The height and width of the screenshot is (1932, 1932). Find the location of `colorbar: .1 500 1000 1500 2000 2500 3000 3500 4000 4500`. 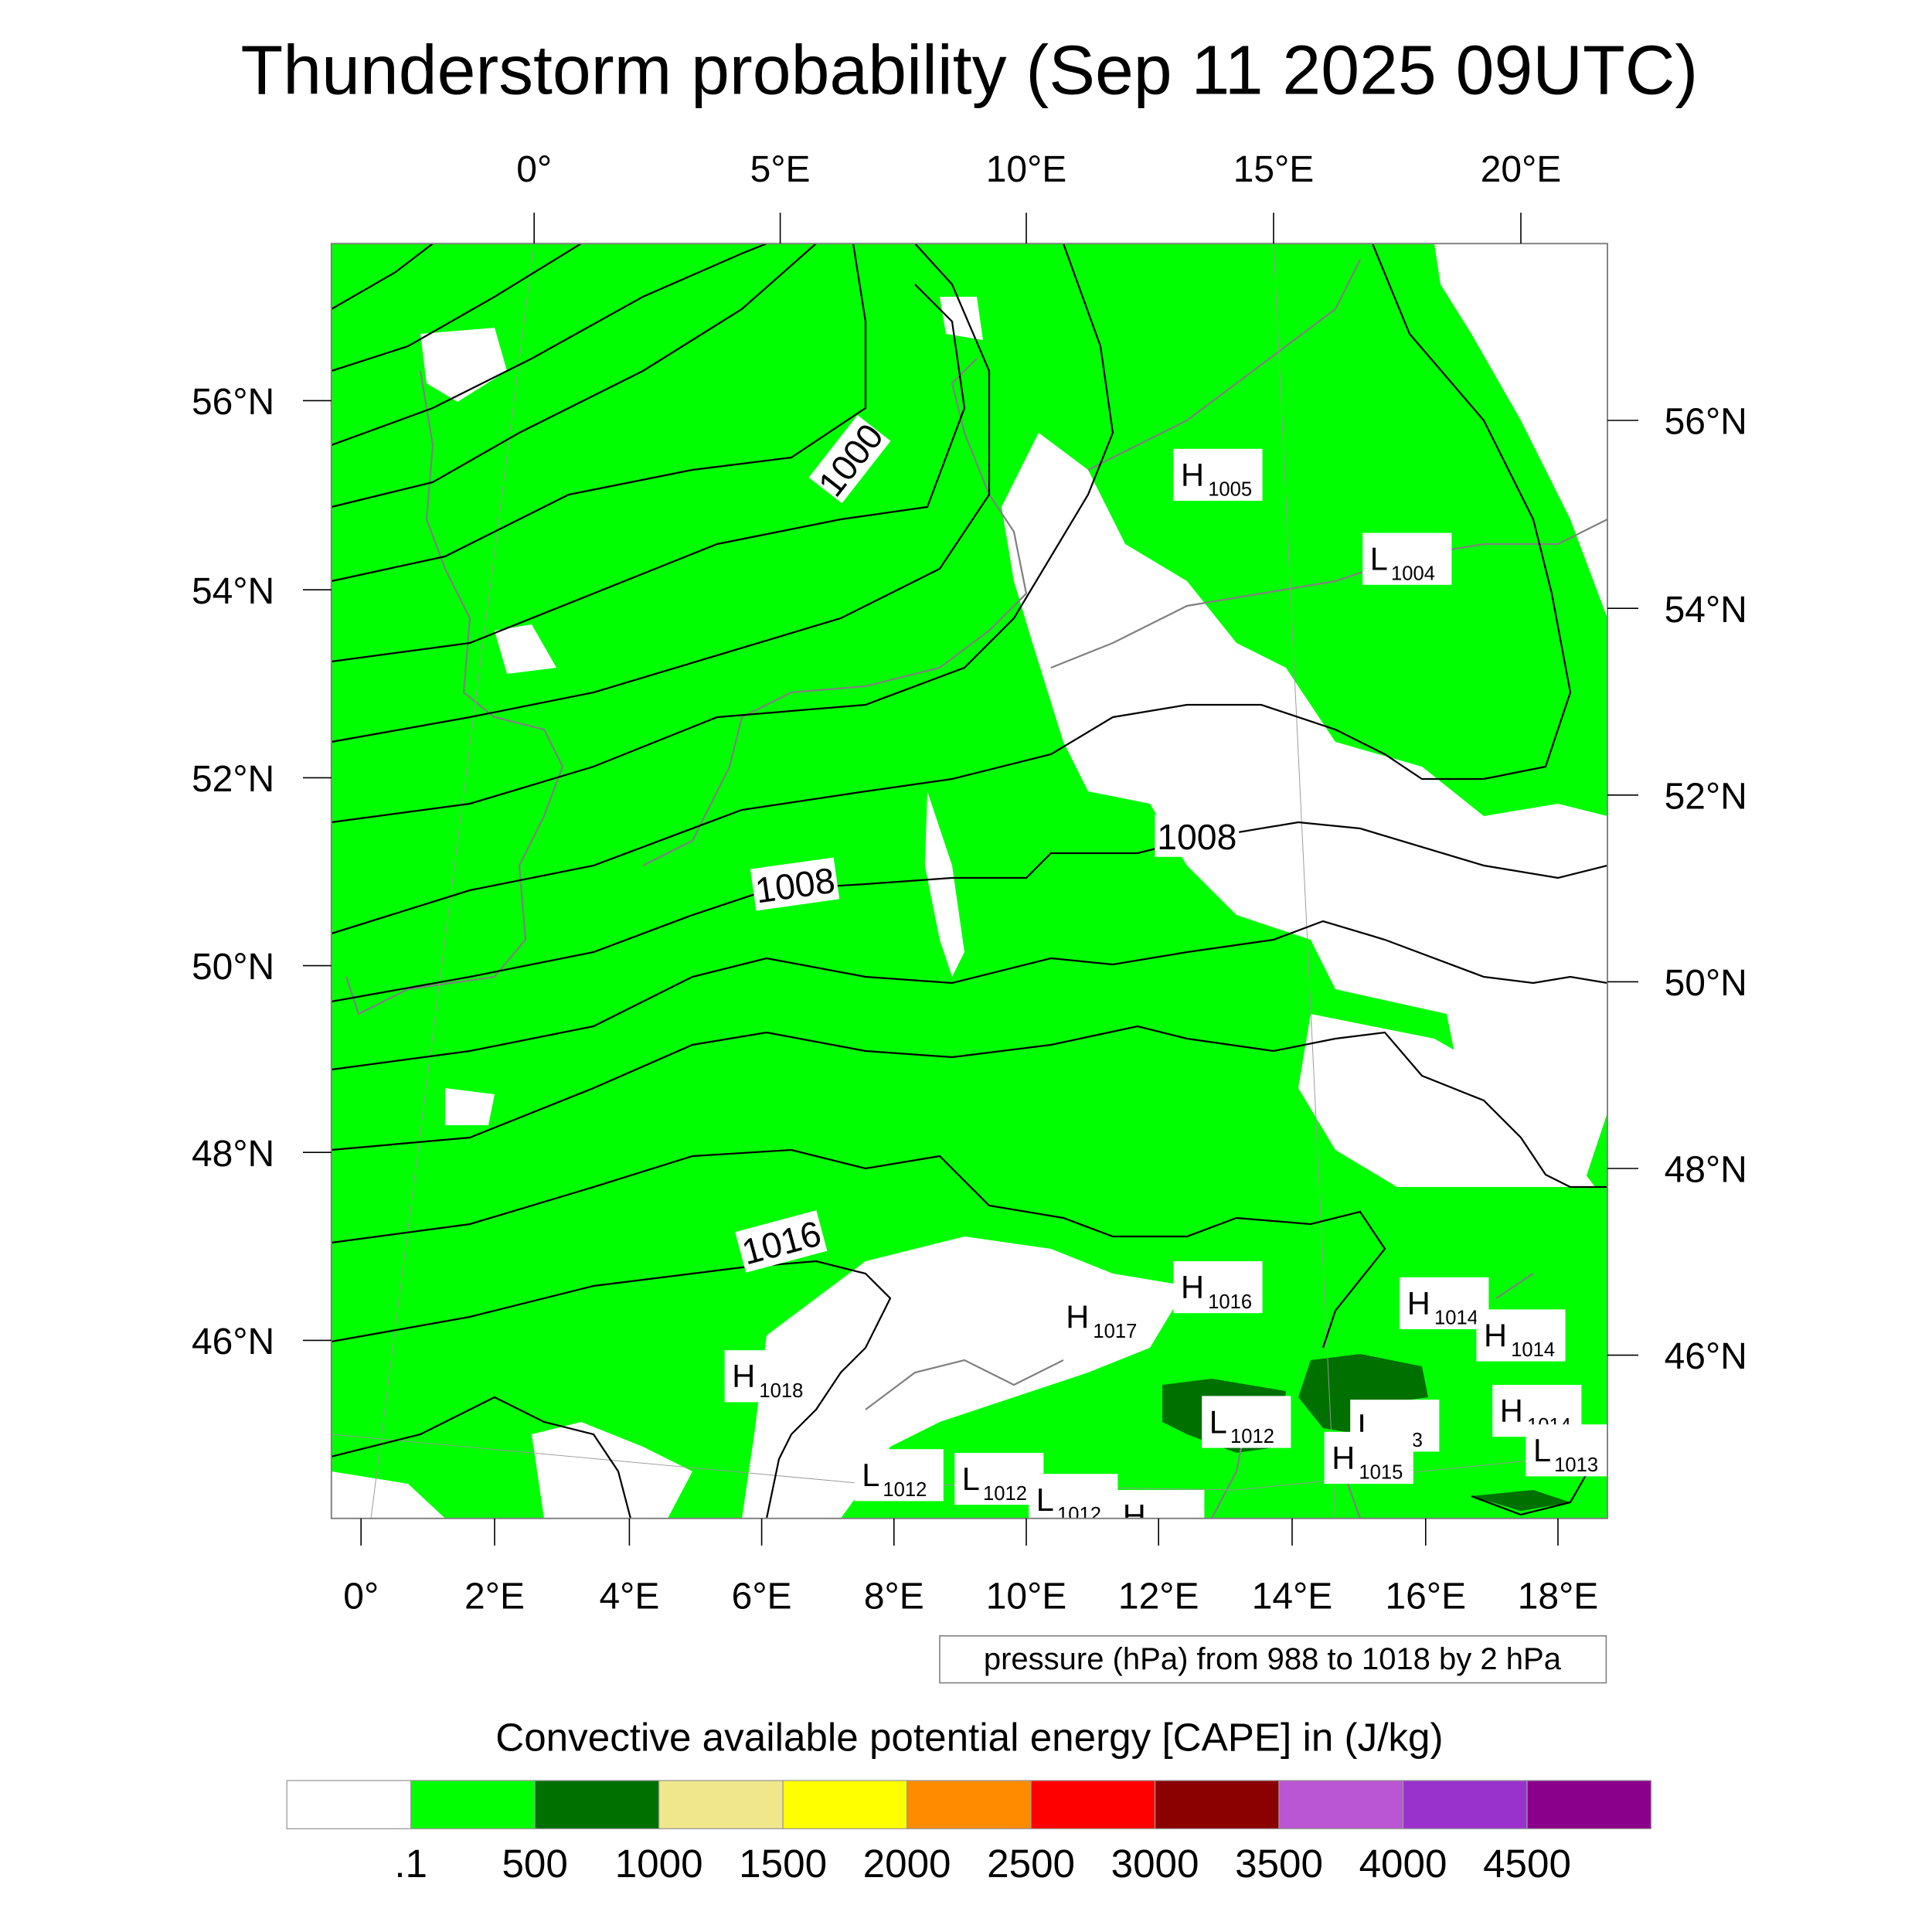

colorbar: .1 500 1000 1500 2000 2500 3000 3500 4000 4500 is located at coordinates (969, 1833).